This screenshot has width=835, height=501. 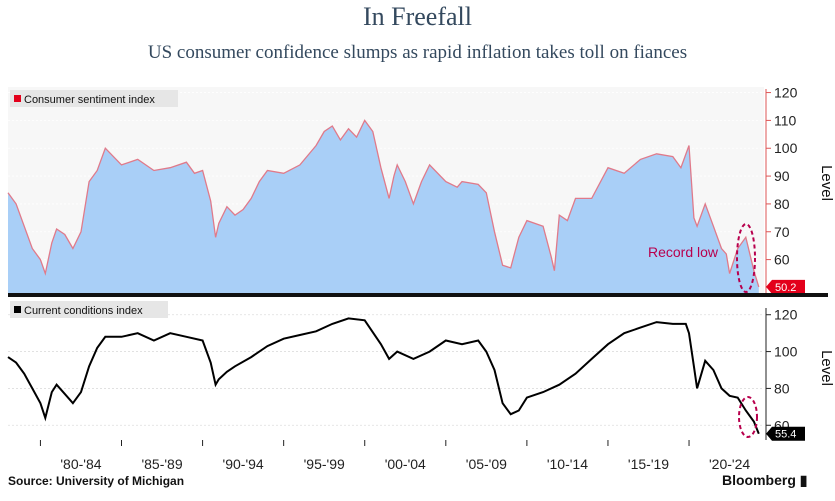 What do you see at coordinates (89, 100) in the screenshot?
I see `top-legend-label: Consumer sentiment index` at bounding box center [89, 100].